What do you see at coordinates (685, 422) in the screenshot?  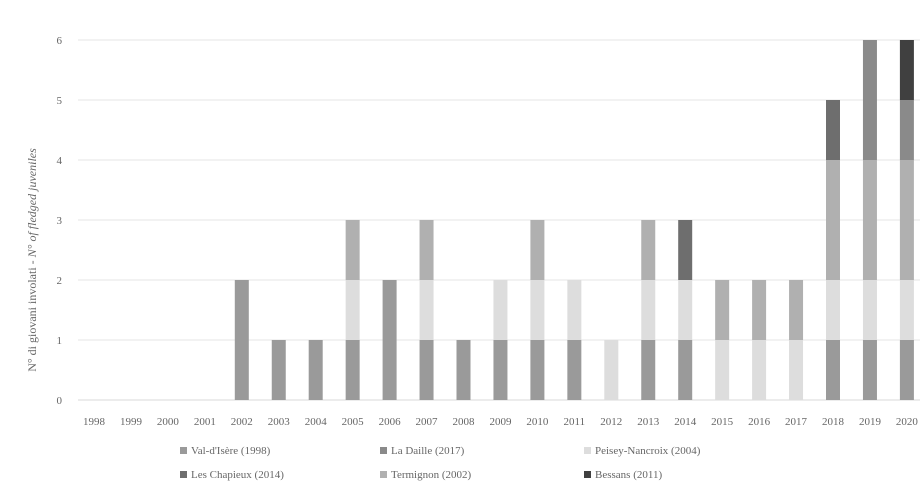 I see `x-tick-label: 2014` at bounding box center [685, 422].